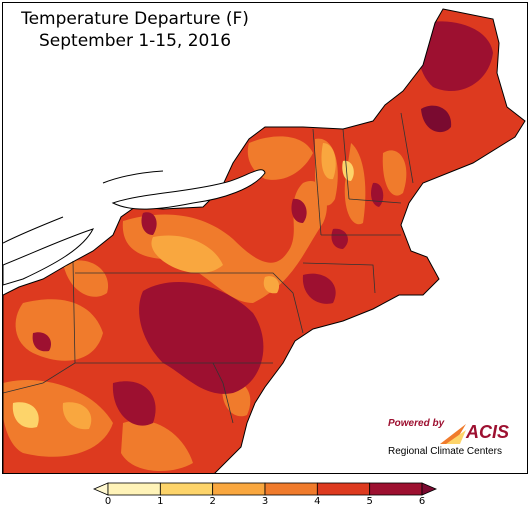  What do you see at coordinates (108, 501) in the screenshot?
I see `legend-tick-label: 0` at bounding box center [108, 501].